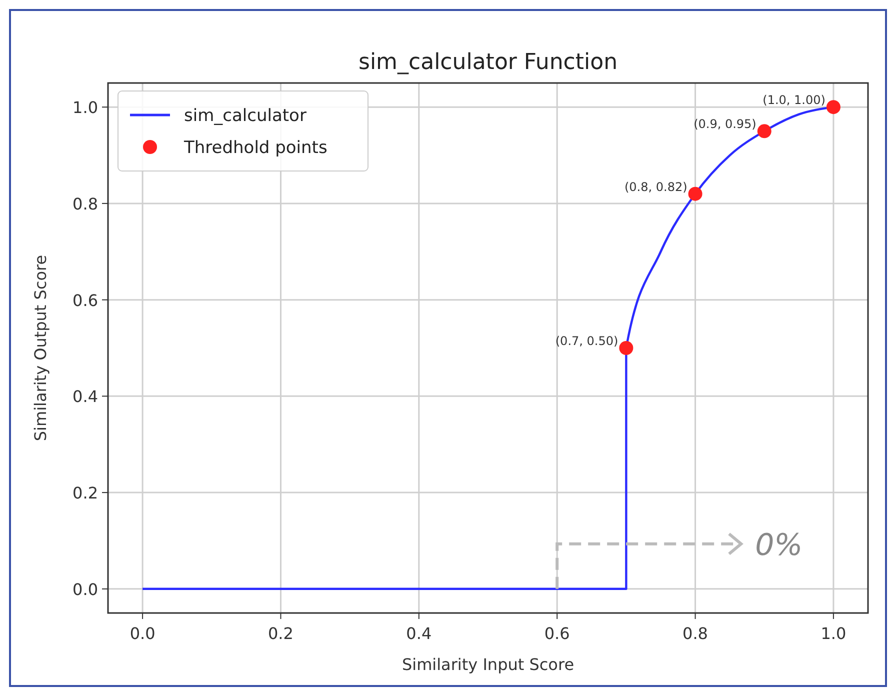 The image size is (896, 700). Describe the element at coordinates (85, 204) in the screenshot. I see `y-tick-label: 0.8` at that location.